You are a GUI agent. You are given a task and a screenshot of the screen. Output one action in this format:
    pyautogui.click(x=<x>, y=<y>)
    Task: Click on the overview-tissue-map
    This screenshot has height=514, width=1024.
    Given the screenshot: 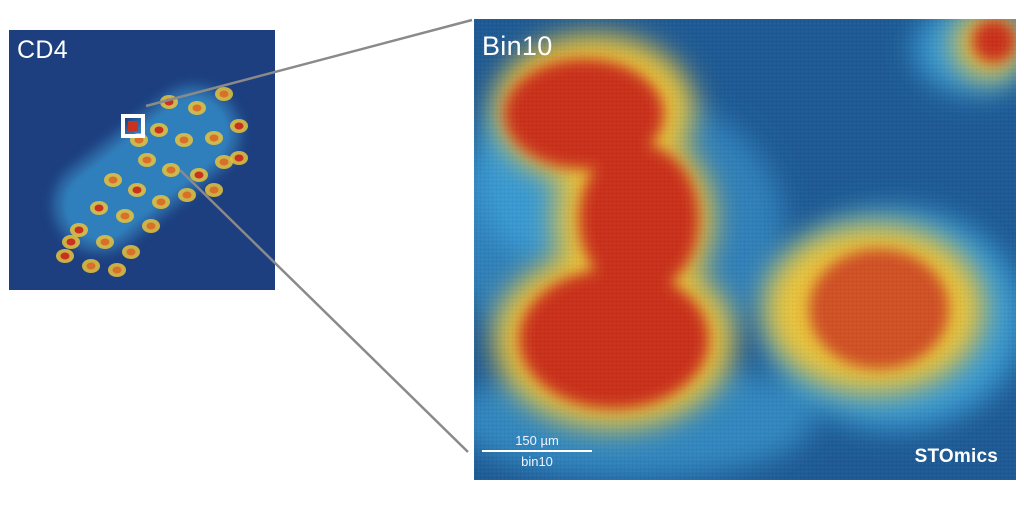 What is the action you would take?
    pyautogui.click(x=150, y=181)
    